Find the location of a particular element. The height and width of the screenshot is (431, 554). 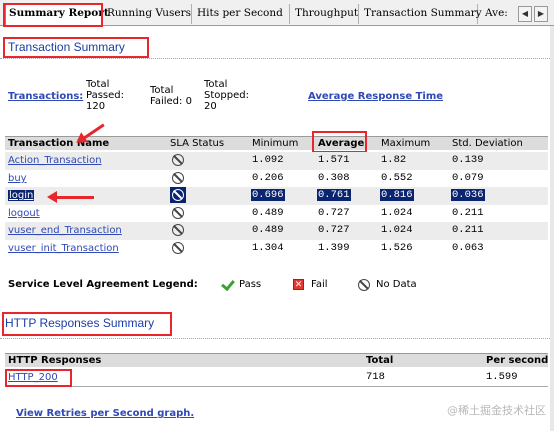

table-row-selected: login 0.696 0.761 0.816 0.036 is located at coordinates (276, 196).